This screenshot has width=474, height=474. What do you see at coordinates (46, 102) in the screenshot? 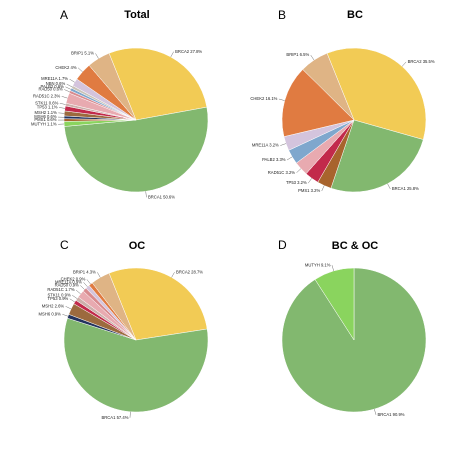
I see `slice-label-a-stk11: STK11 0.6%` at bounding box center [46, 102].